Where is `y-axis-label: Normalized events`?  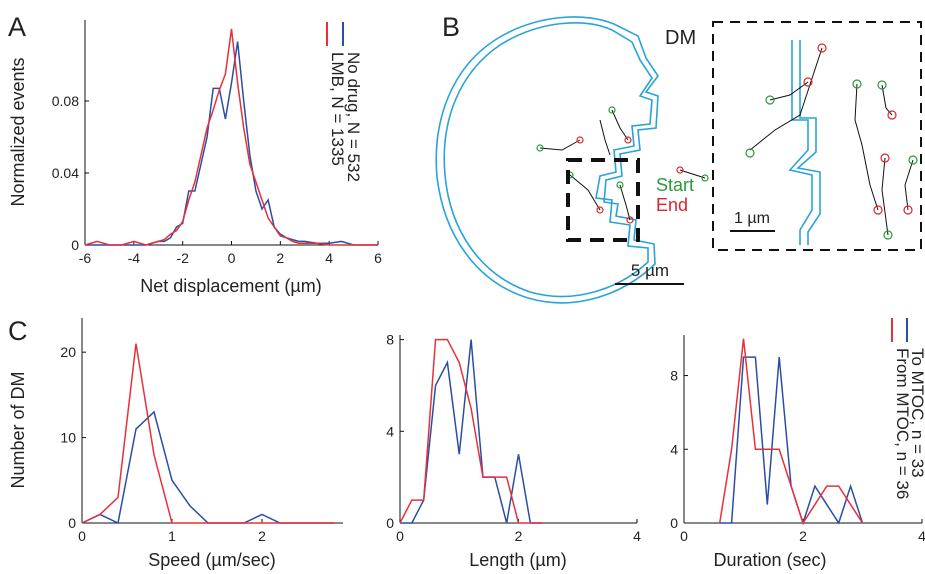
y-axis-label: Normalized events is located at coordinates (18, 131).